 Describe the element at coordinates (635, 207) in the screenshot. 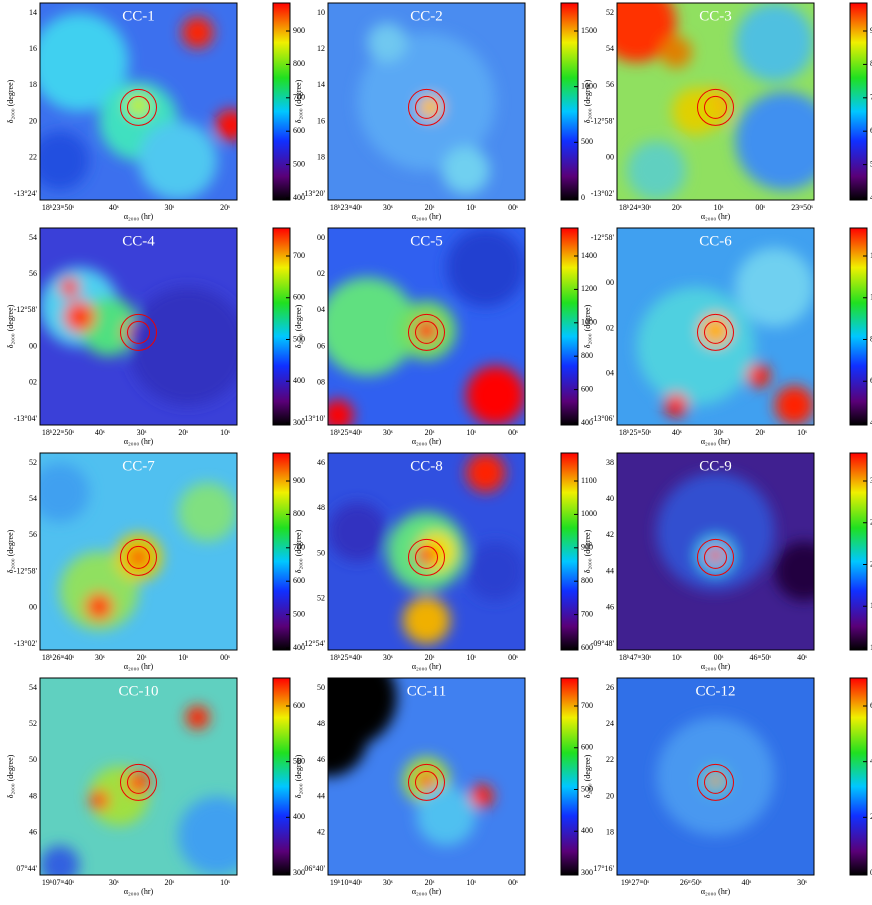

I see `x-tick-label: 18ʰ24ᵐ30ˢ` at that location.